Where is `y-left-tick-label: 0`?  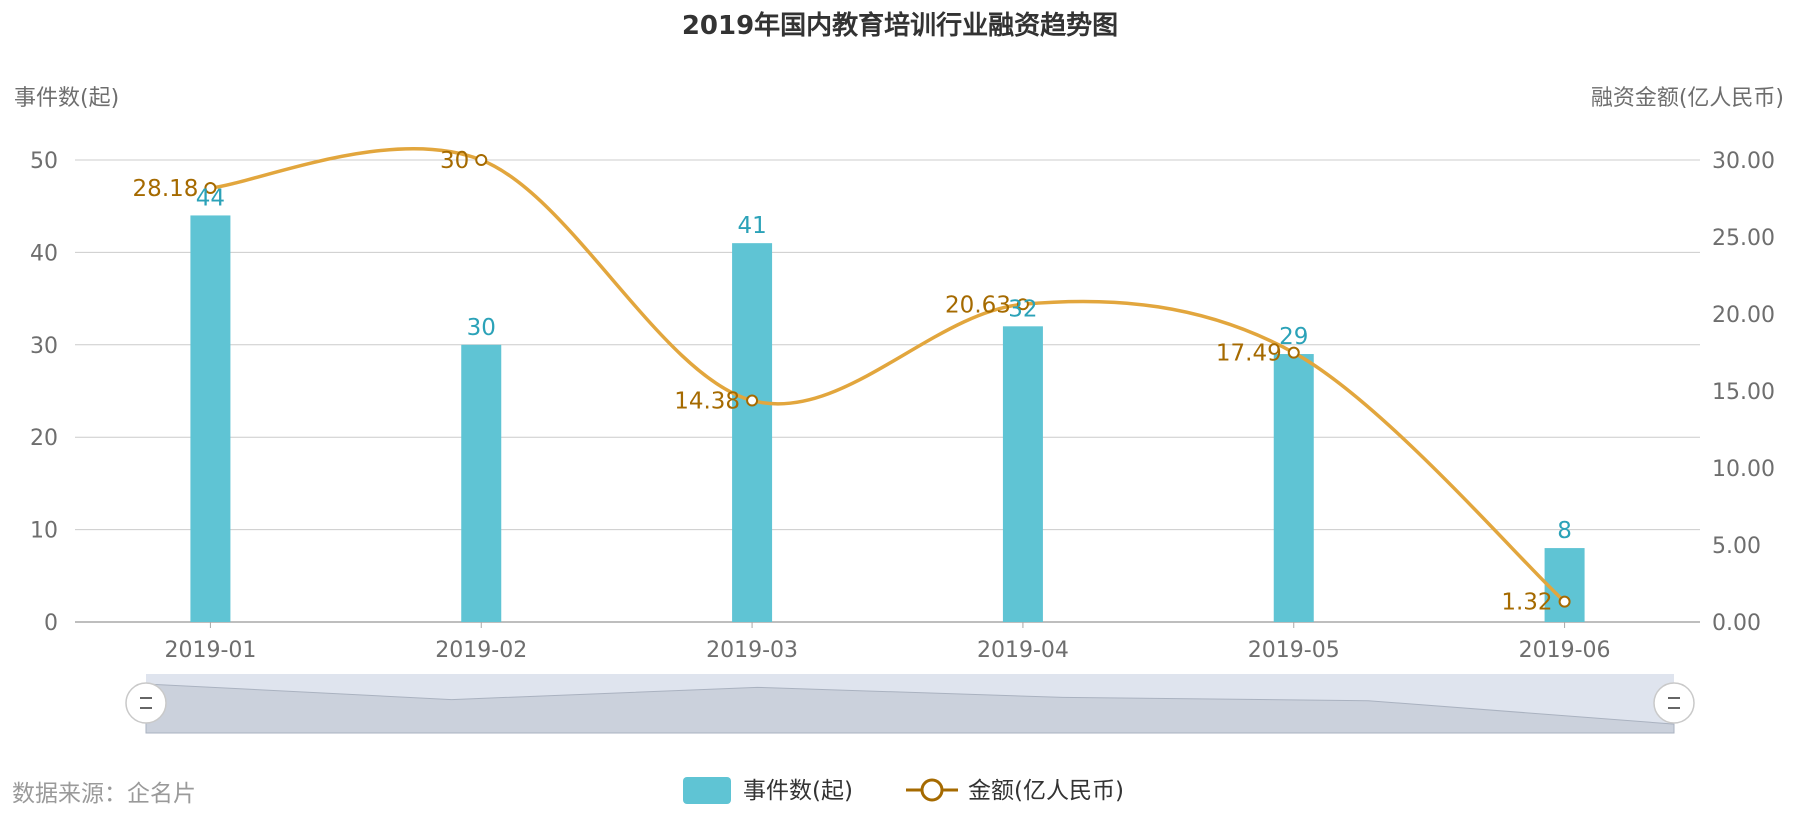 y-left-tick-label: 0 is located at coordinates (51, 623).